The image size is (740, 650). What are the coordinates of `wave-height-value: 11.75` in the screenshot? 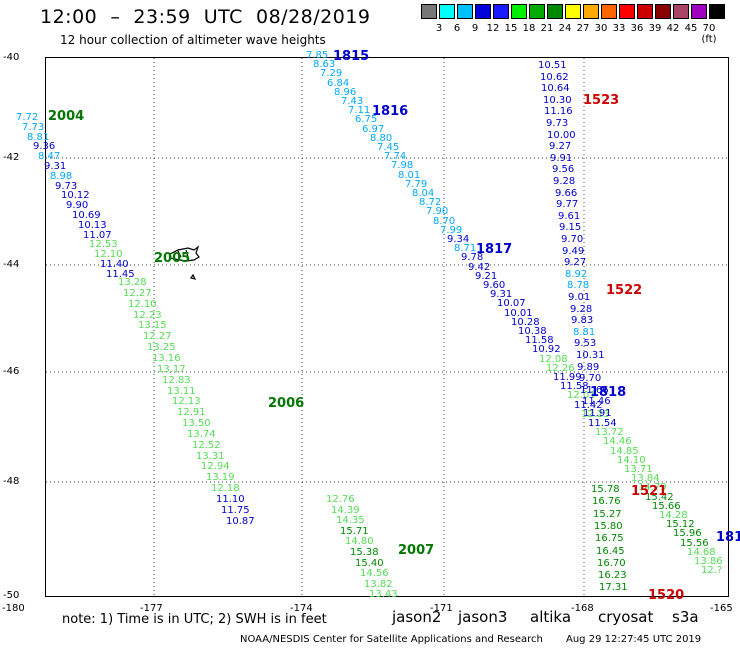 It's located at (235, 510).